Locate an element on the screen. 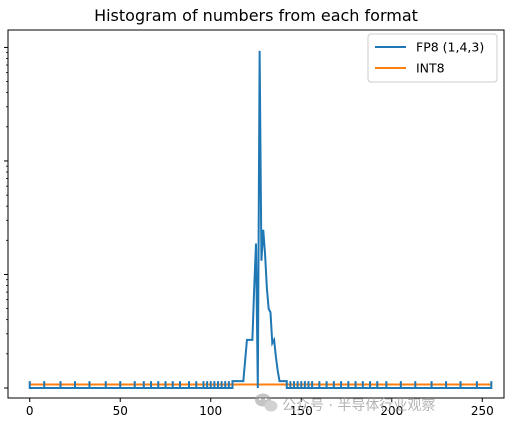 The image size is (513, 430). x-tick-label: 200 is located at coordinates (391, 411).